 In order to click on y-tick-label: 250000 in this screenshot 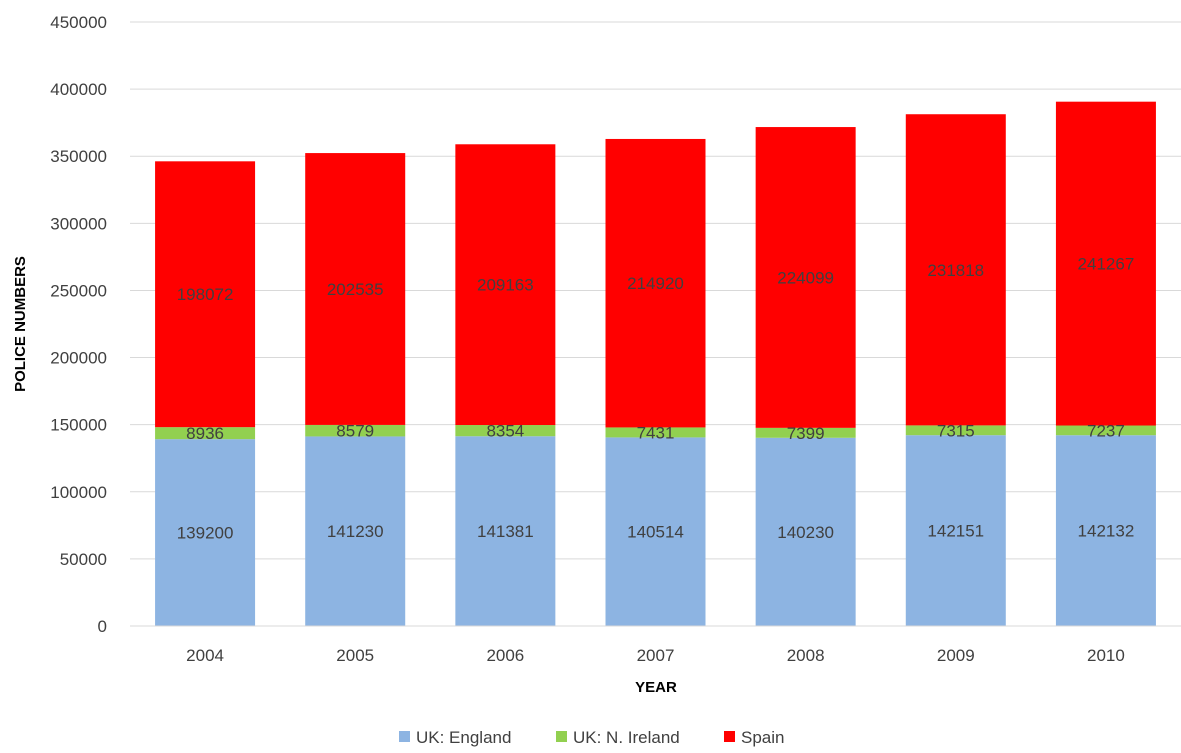, I will do `click(78, 290)`.